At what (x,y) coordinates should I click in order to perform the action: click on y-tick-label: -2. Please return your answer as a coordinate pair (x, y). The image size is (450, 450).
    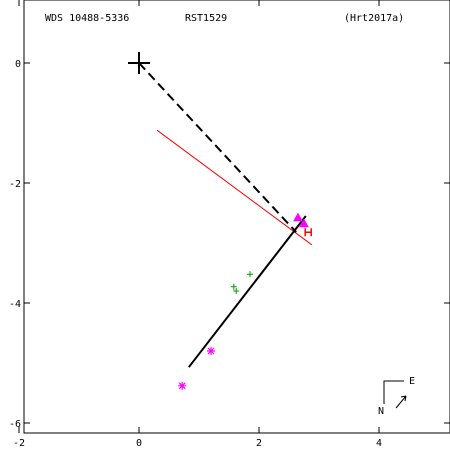
    Looking at the image, I should click on (15, 184).